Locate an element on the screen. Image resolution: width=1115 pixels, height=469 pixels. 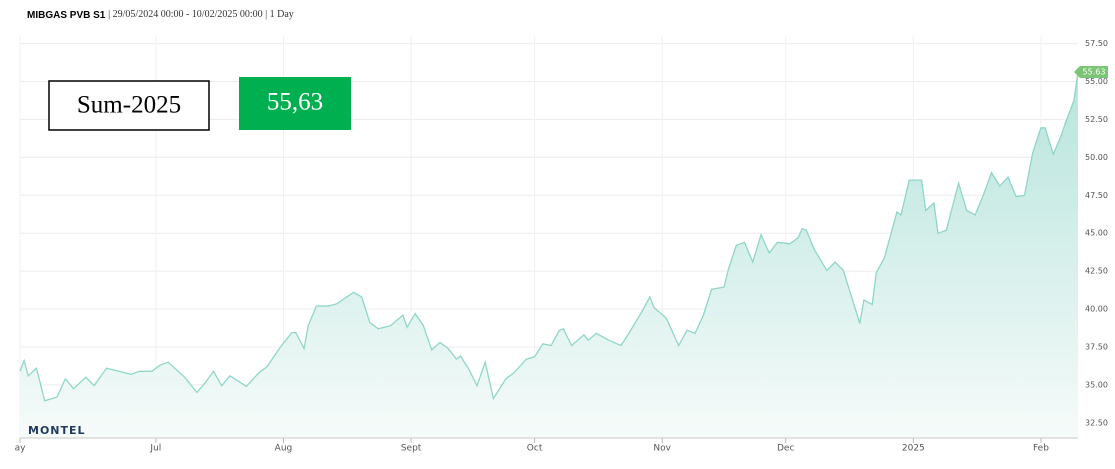
y-tick-label: 45.00 is located at coordinates (1096, 233).